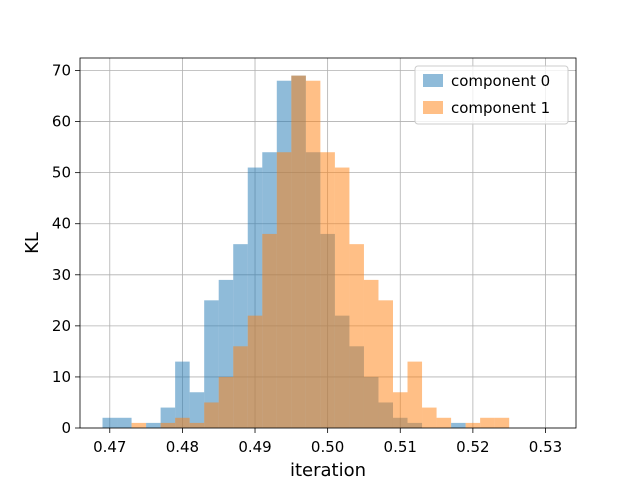 This screenshot has height=480, width=640. Describe the element at coordinates (472, 447) in the screenshot. I see `x-tick-label: 0.52` at that location.